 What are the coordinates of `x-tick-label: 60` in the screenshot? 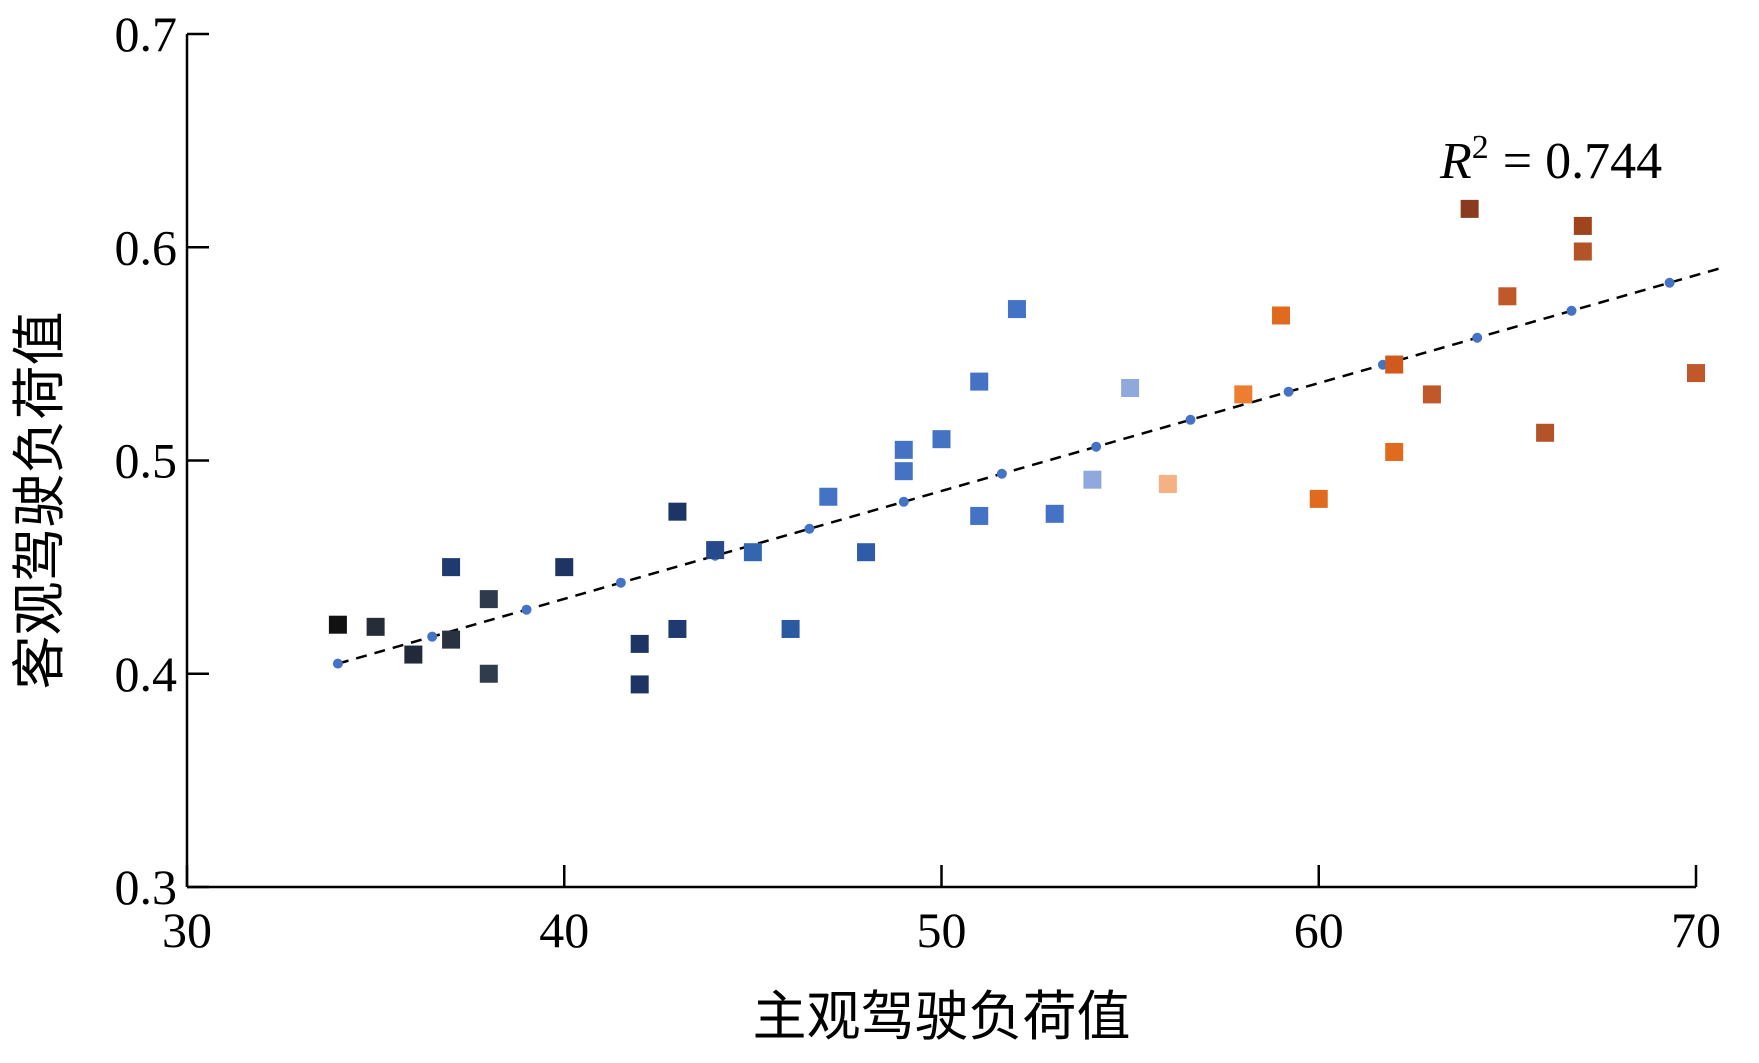 It's located at (1319, 930).